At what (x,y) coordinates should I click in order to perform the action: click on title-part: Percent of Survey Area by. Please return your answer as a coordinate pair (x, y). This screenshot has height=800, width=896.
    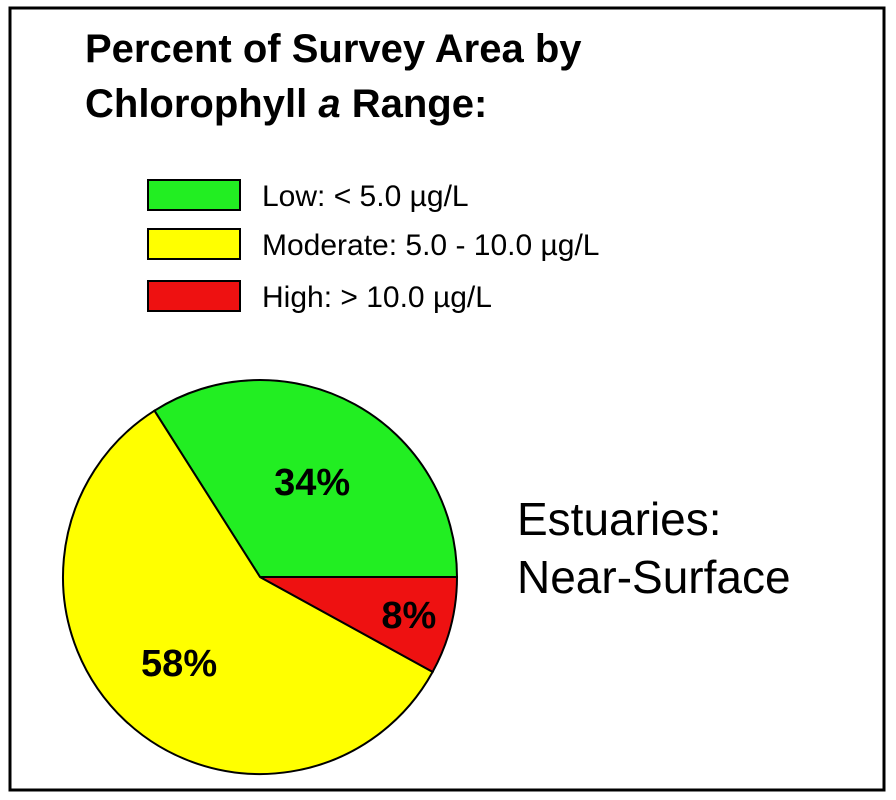
    Looking at the image, I should click on (333, 49).